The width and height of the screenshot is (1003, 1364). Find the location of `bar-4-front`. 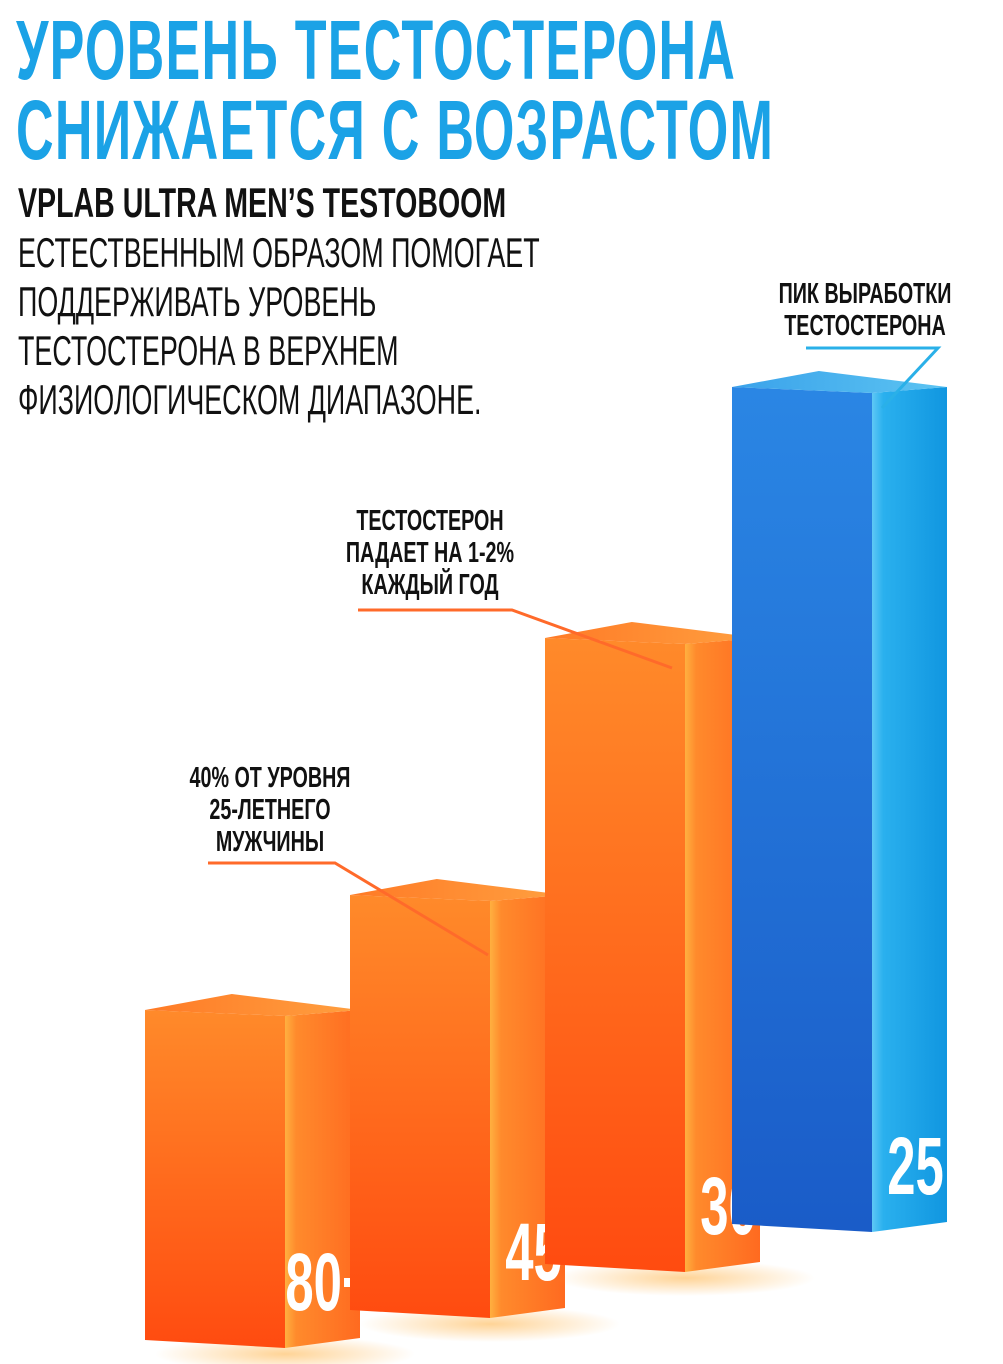

bar-4-front is located at coordinates (802, 809).